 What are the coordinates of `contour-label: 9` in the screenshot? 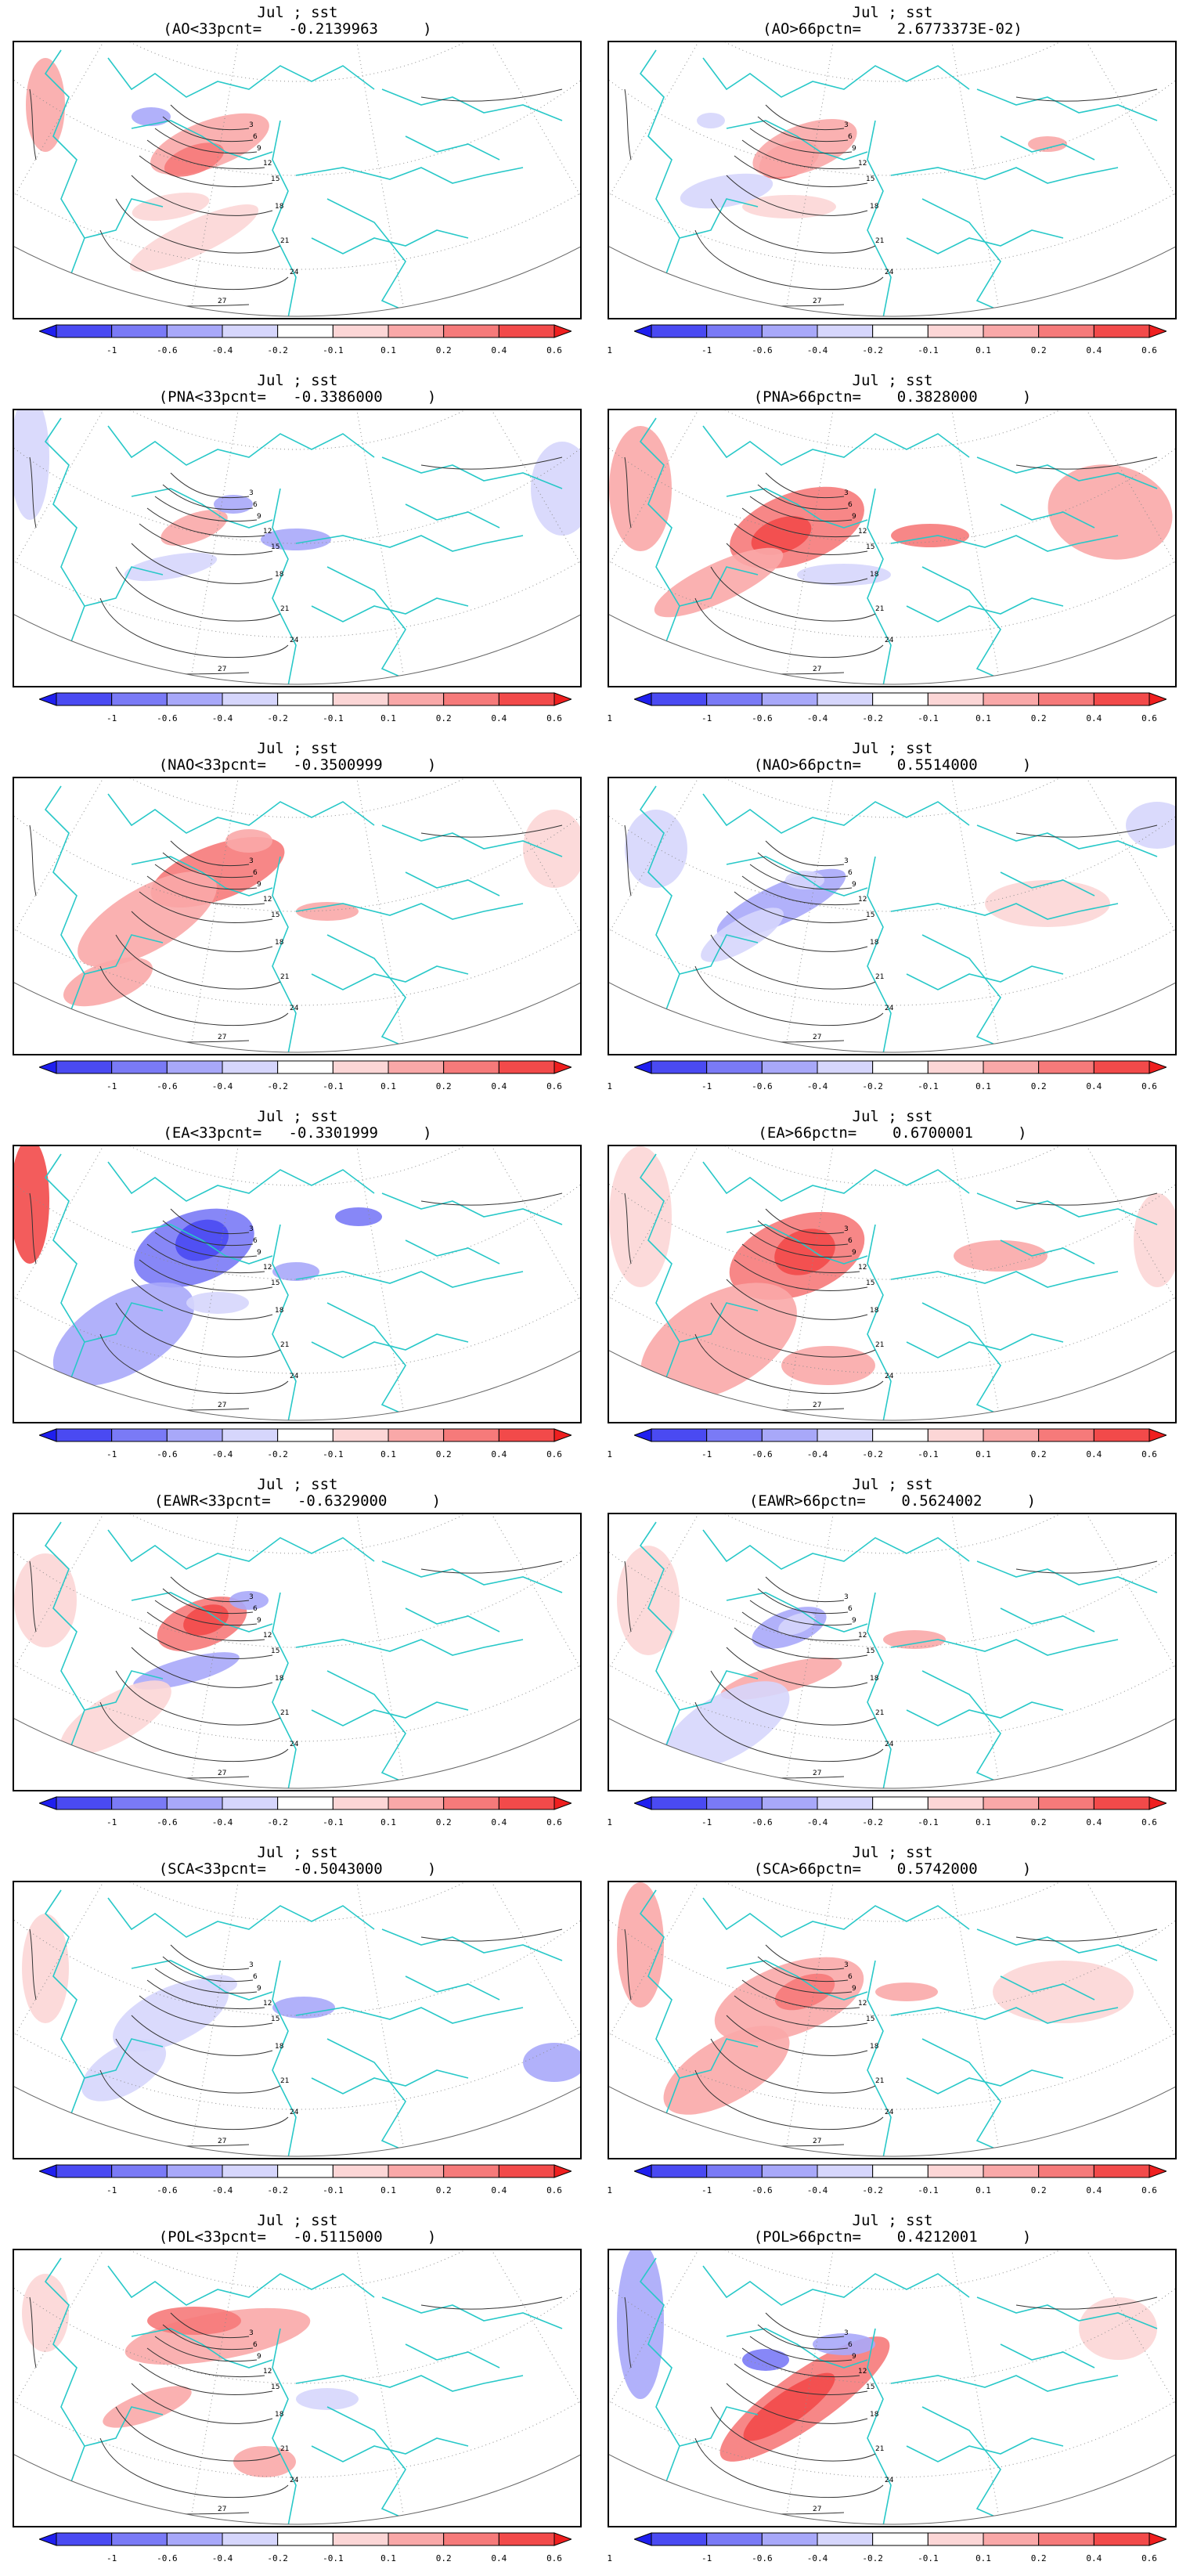 It's located at (854, 1253).